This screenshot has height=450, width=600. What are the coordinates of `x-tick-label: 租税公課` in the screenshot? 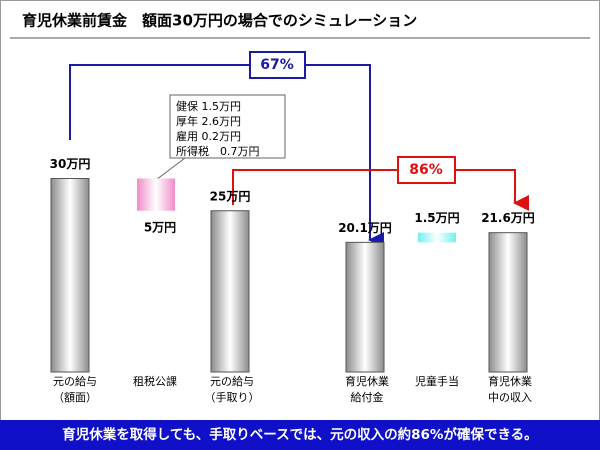 It's located at (155, 381).